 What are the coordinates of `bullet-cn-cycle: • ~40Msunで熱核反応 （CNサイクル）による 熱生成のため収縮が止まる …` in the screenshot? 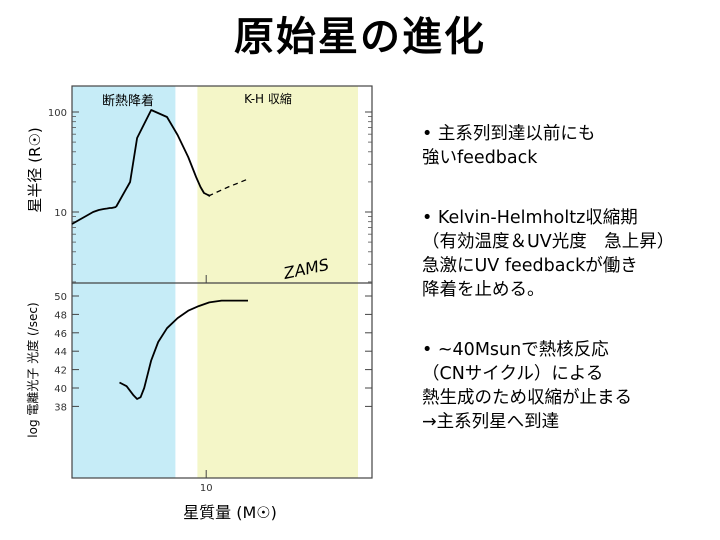 It's located at (568, 386).